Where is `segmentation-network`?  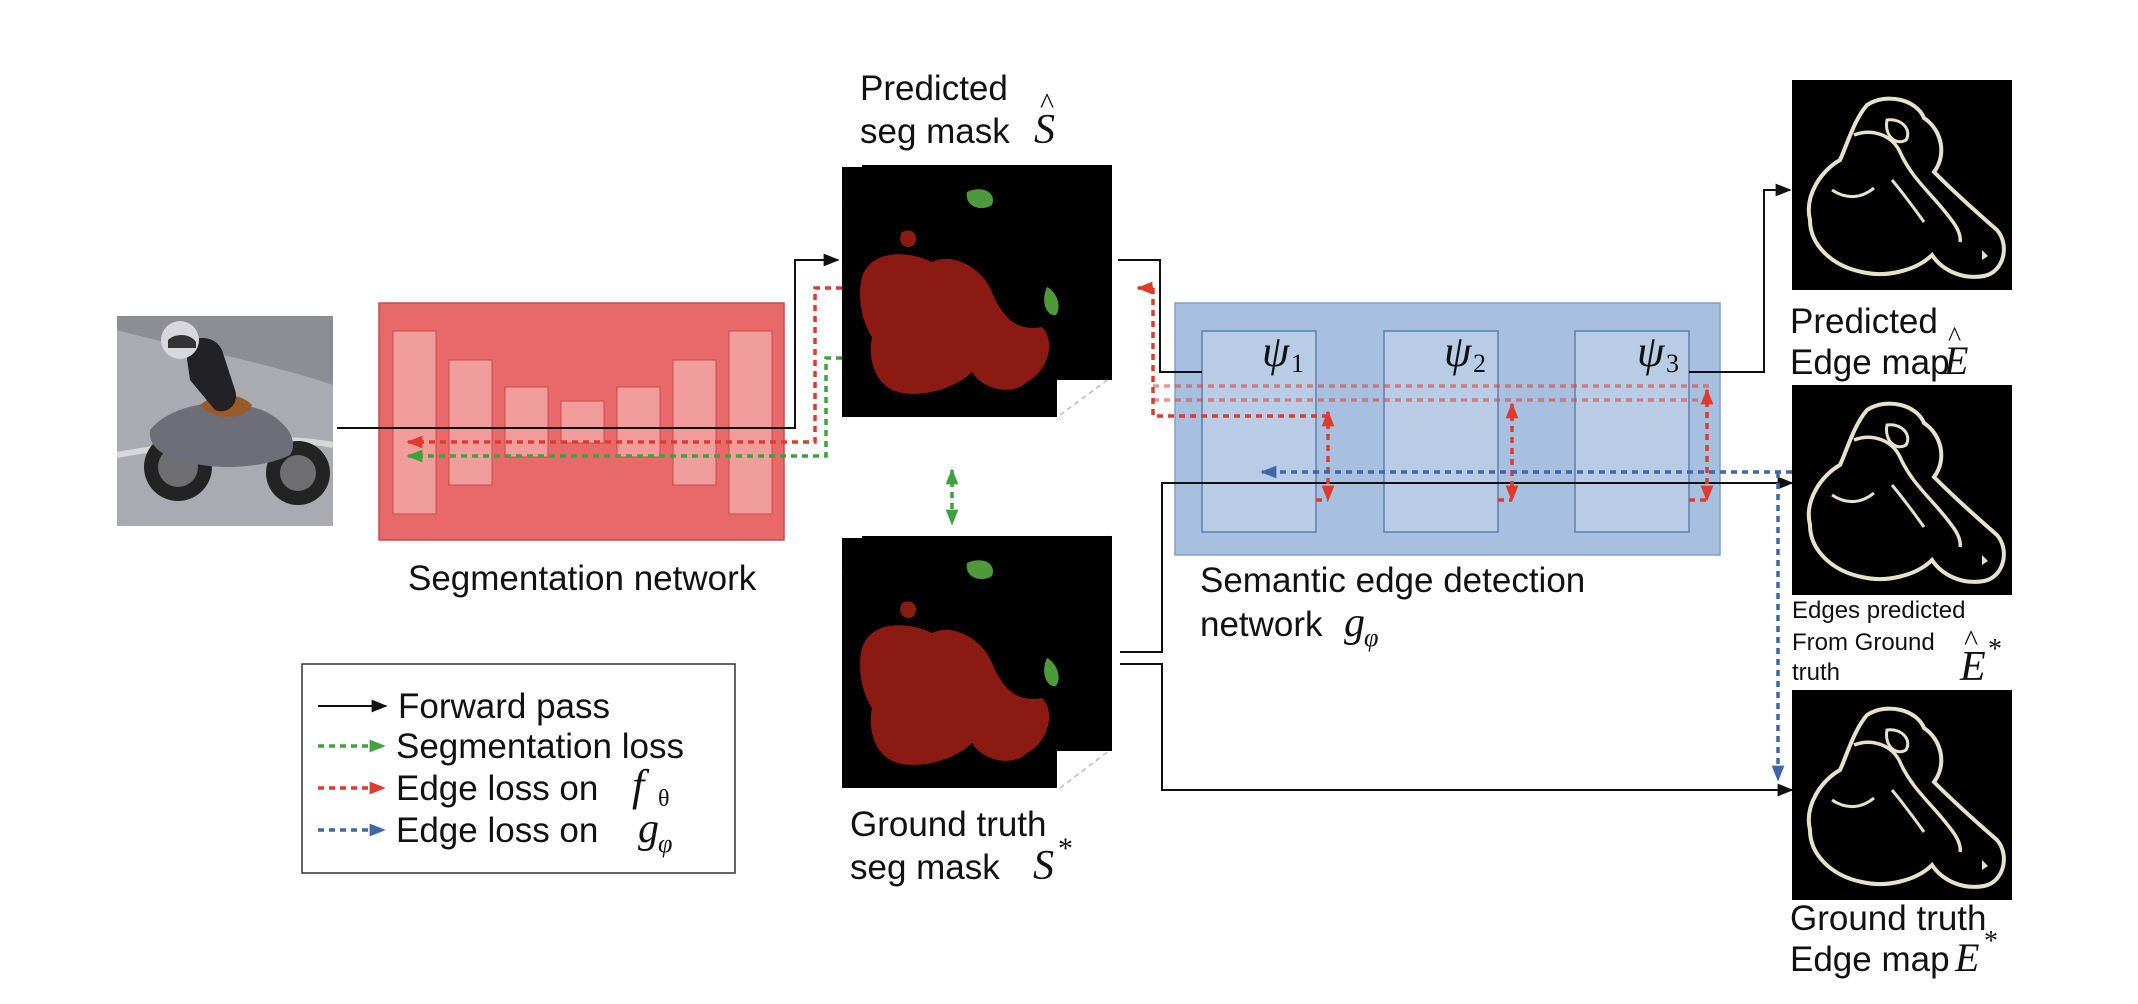
segmentation-network is located at coordinates (581, 421).